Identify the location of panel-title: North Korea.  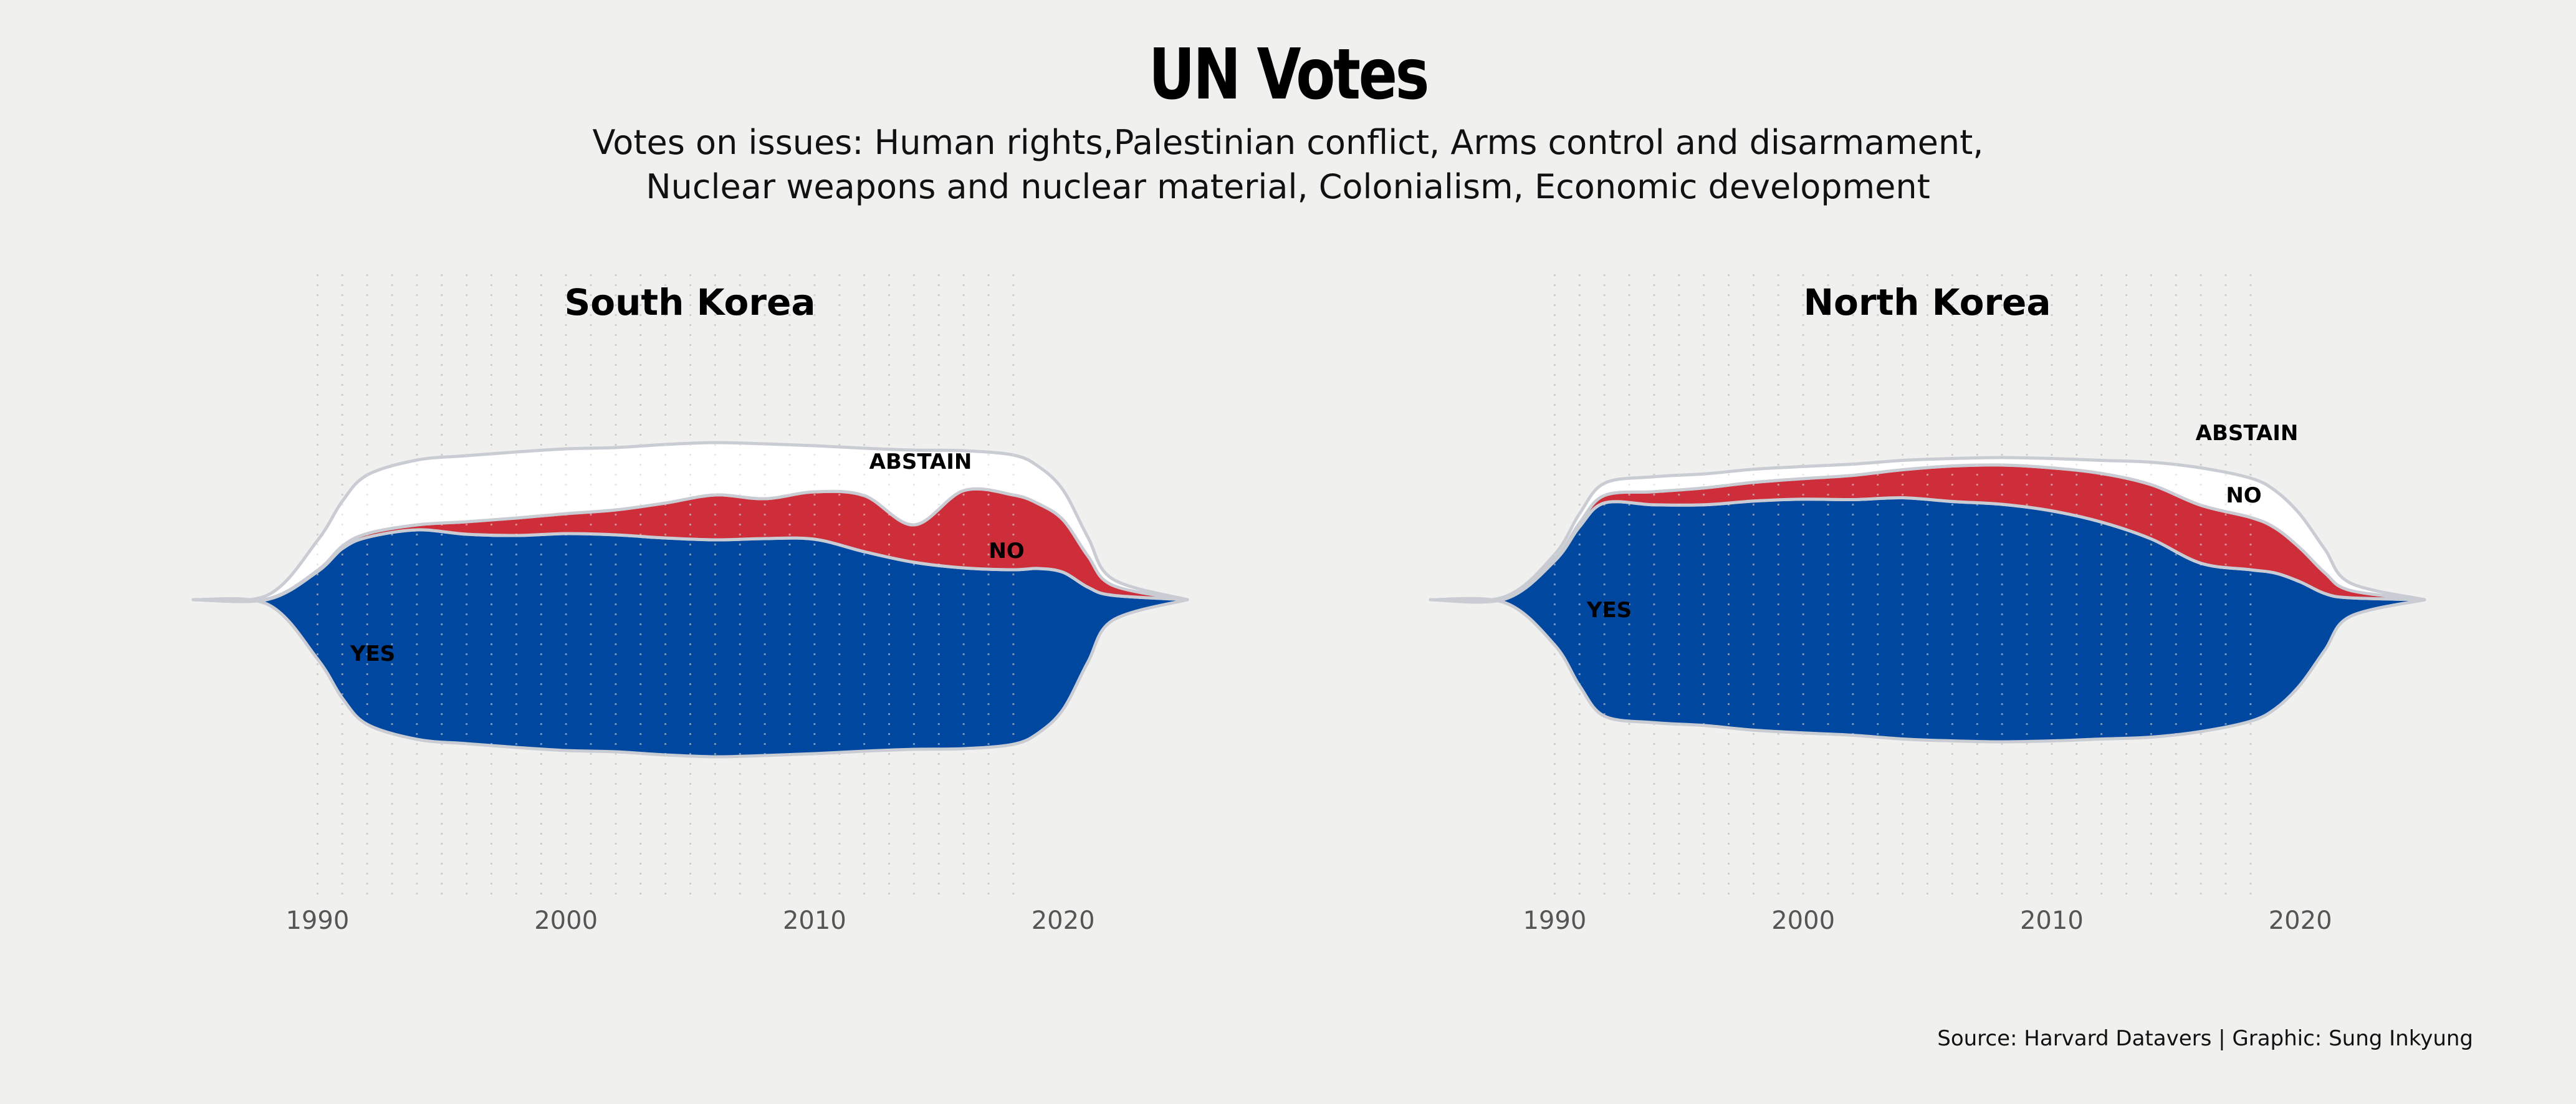
(1927, 302).